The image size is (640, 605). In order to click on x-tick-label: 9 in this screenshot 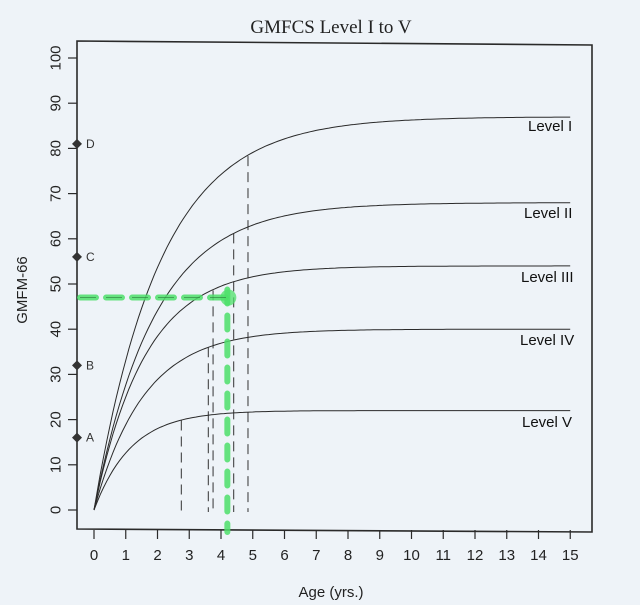, I will do `click(380, 555)`.